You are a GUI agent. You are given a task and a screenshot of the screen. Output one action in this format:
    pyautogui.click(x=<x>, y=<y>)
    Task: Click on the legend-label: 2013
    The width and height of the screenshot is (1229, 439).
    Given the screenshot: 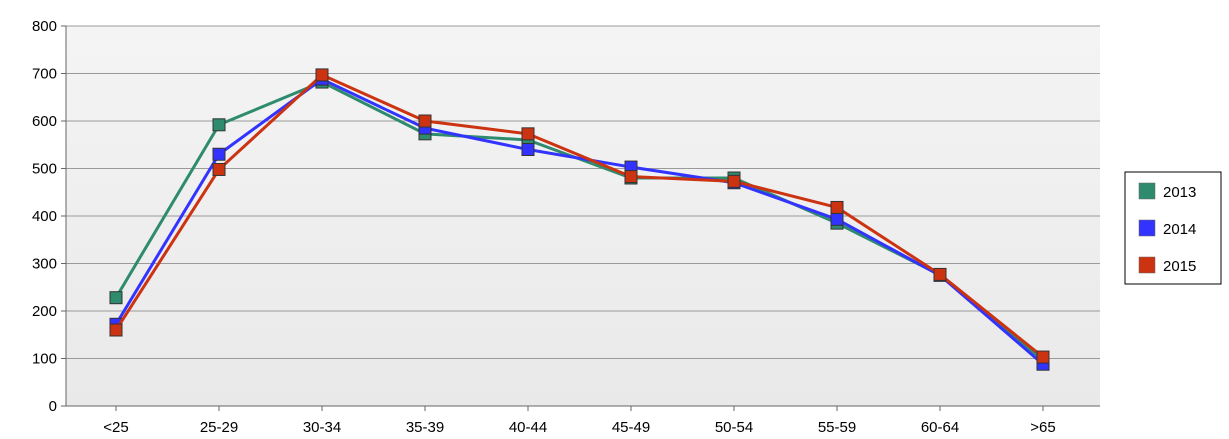 What is the action you would take?
    pyautogui.click(x=1179, y=192)
    